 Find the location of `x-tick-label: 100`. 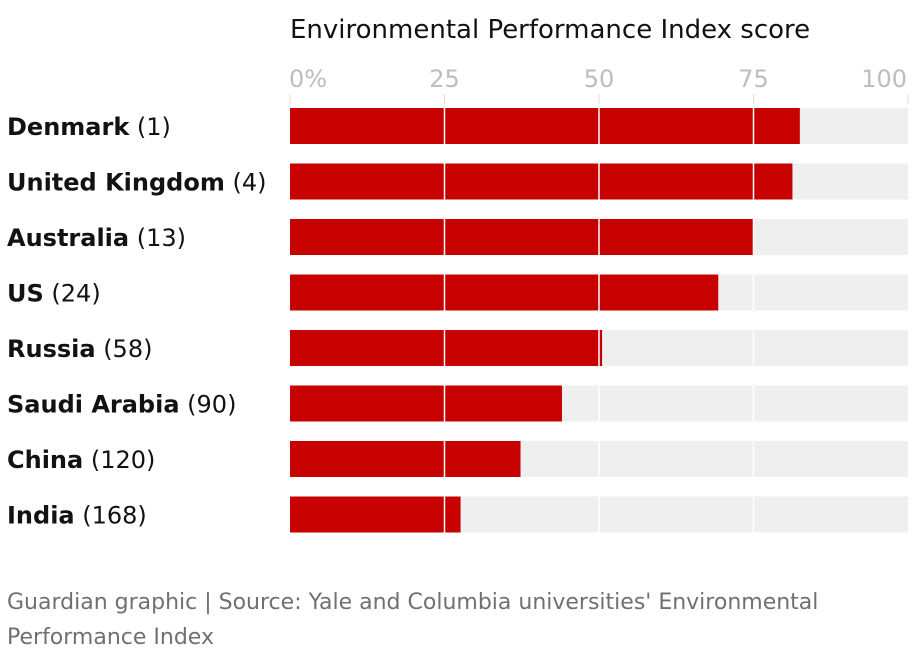

x-tick-label: 100 is located at coordinates (884, 79).